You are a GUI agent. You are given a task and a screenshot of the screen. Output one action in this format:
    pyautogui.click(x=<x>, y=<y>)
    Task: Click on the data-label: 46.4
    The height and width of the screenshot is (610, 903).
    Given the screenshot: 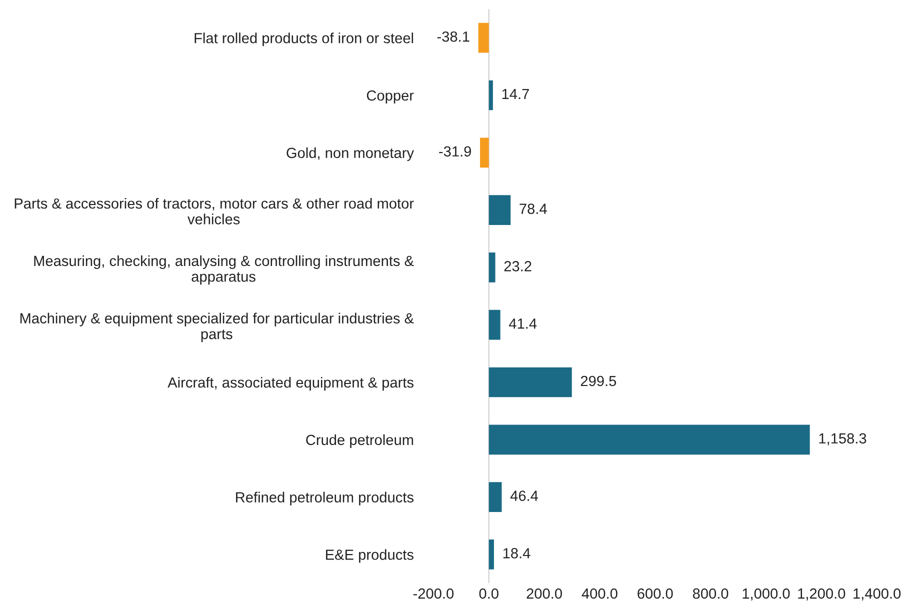 What is the action you would take?
    pyautogui.click(x=524, y=495)
    